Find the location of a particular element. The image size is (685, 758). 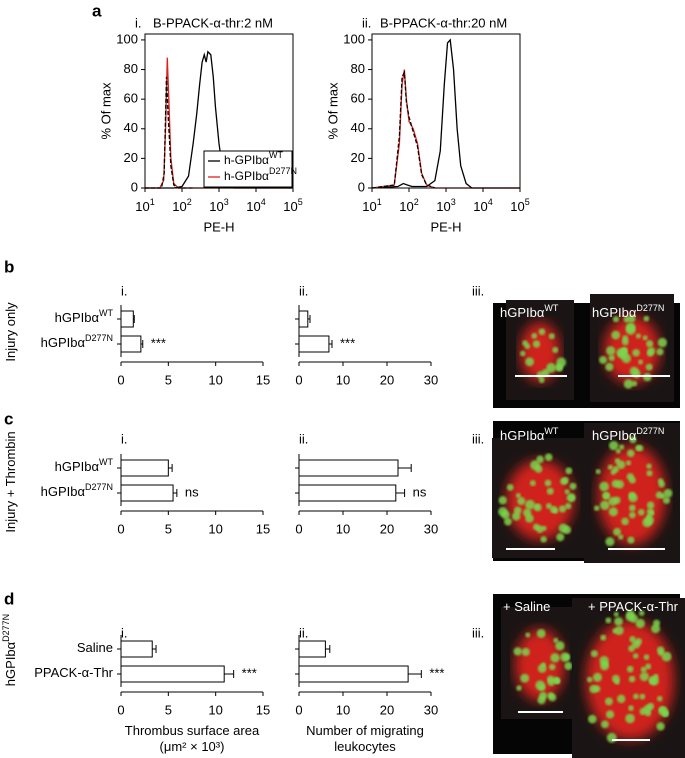

x-axis-label-text: leukocytes is located at coordinates (365, 746).